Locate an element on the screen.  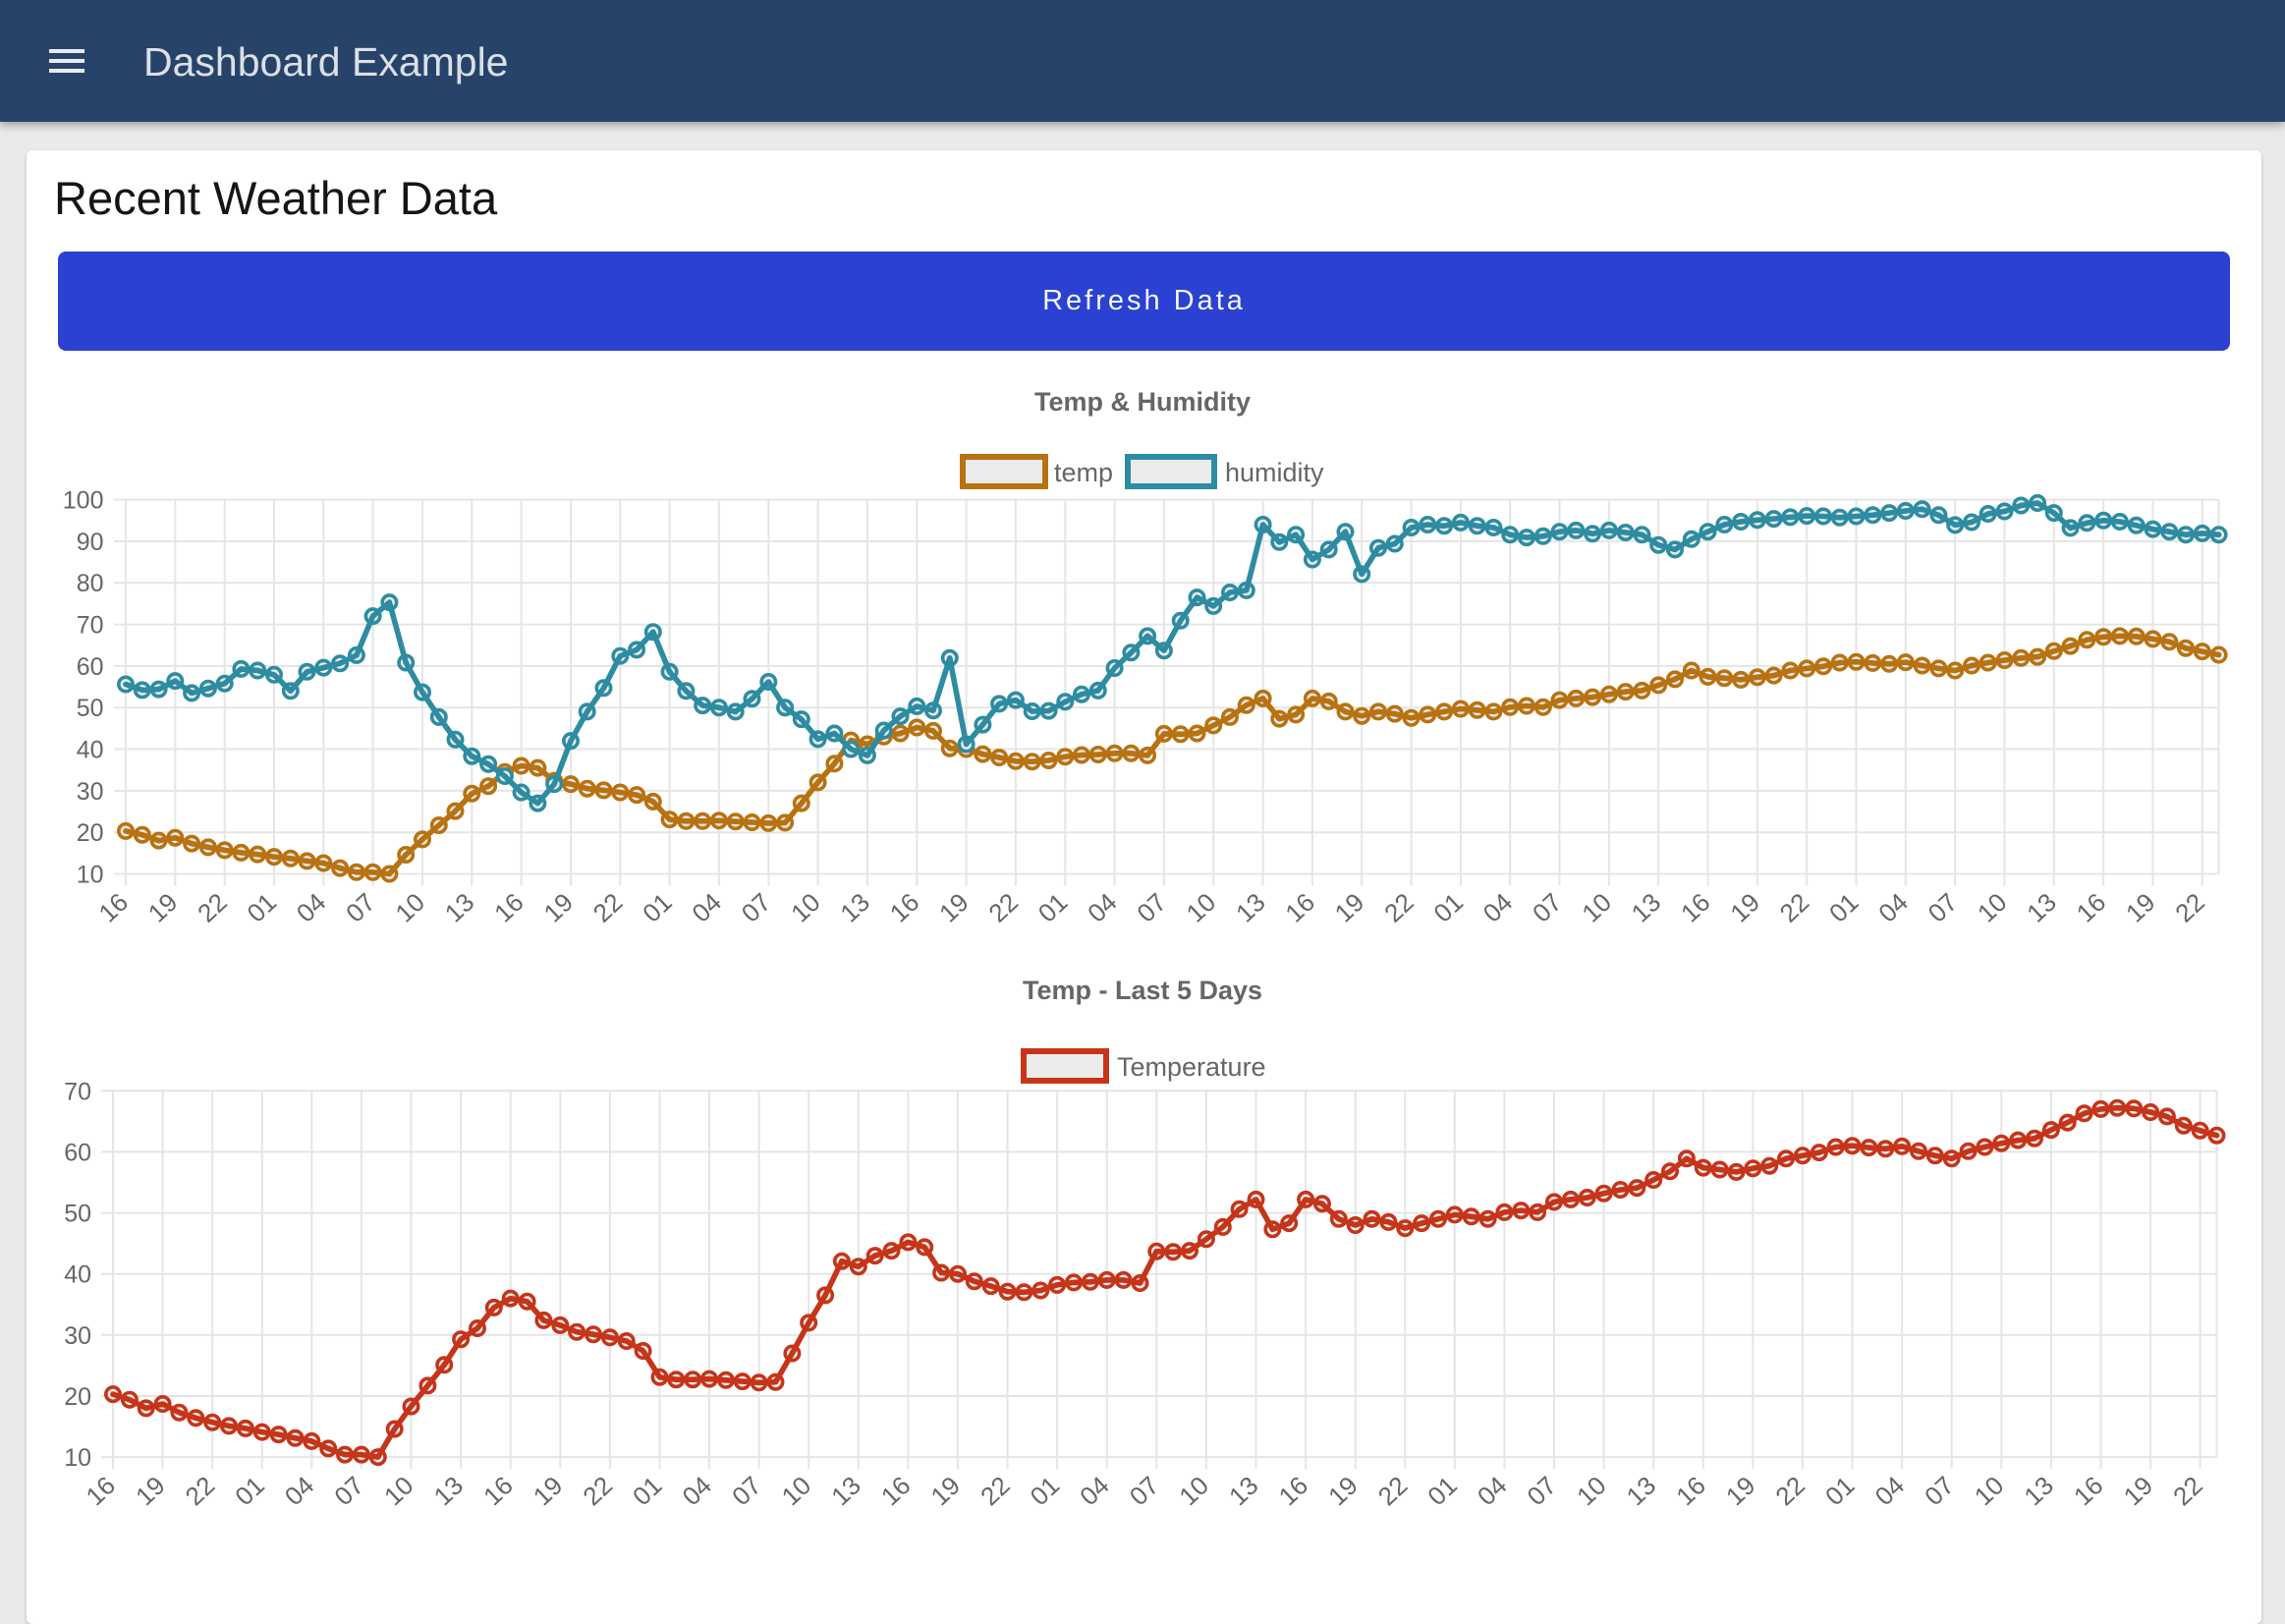
svg-text: 100 is located at coordinates (83, 501).